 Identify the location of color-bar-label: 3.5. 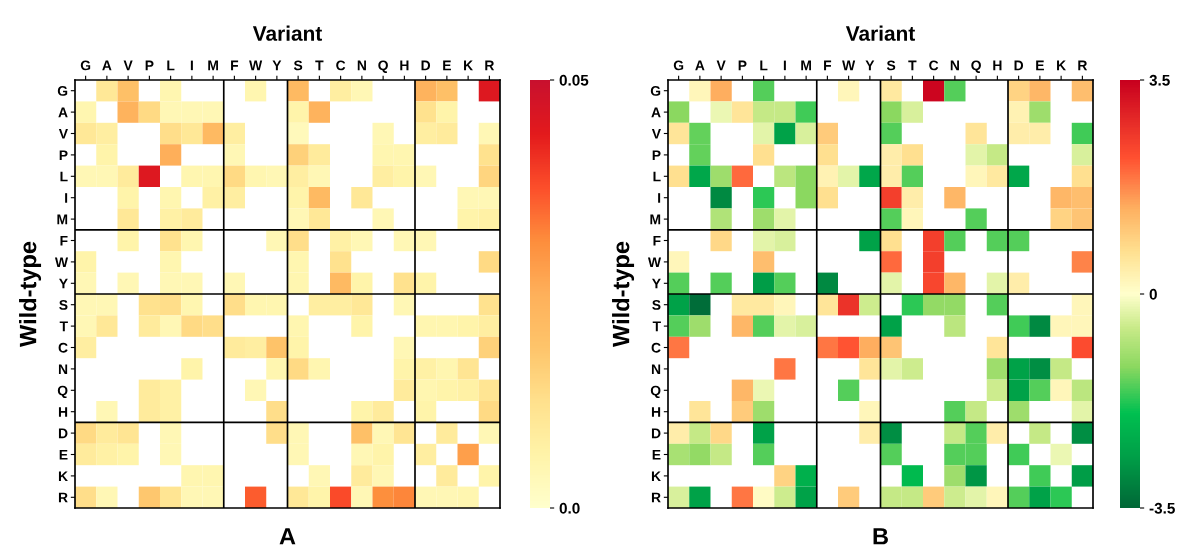
(1159, 80).